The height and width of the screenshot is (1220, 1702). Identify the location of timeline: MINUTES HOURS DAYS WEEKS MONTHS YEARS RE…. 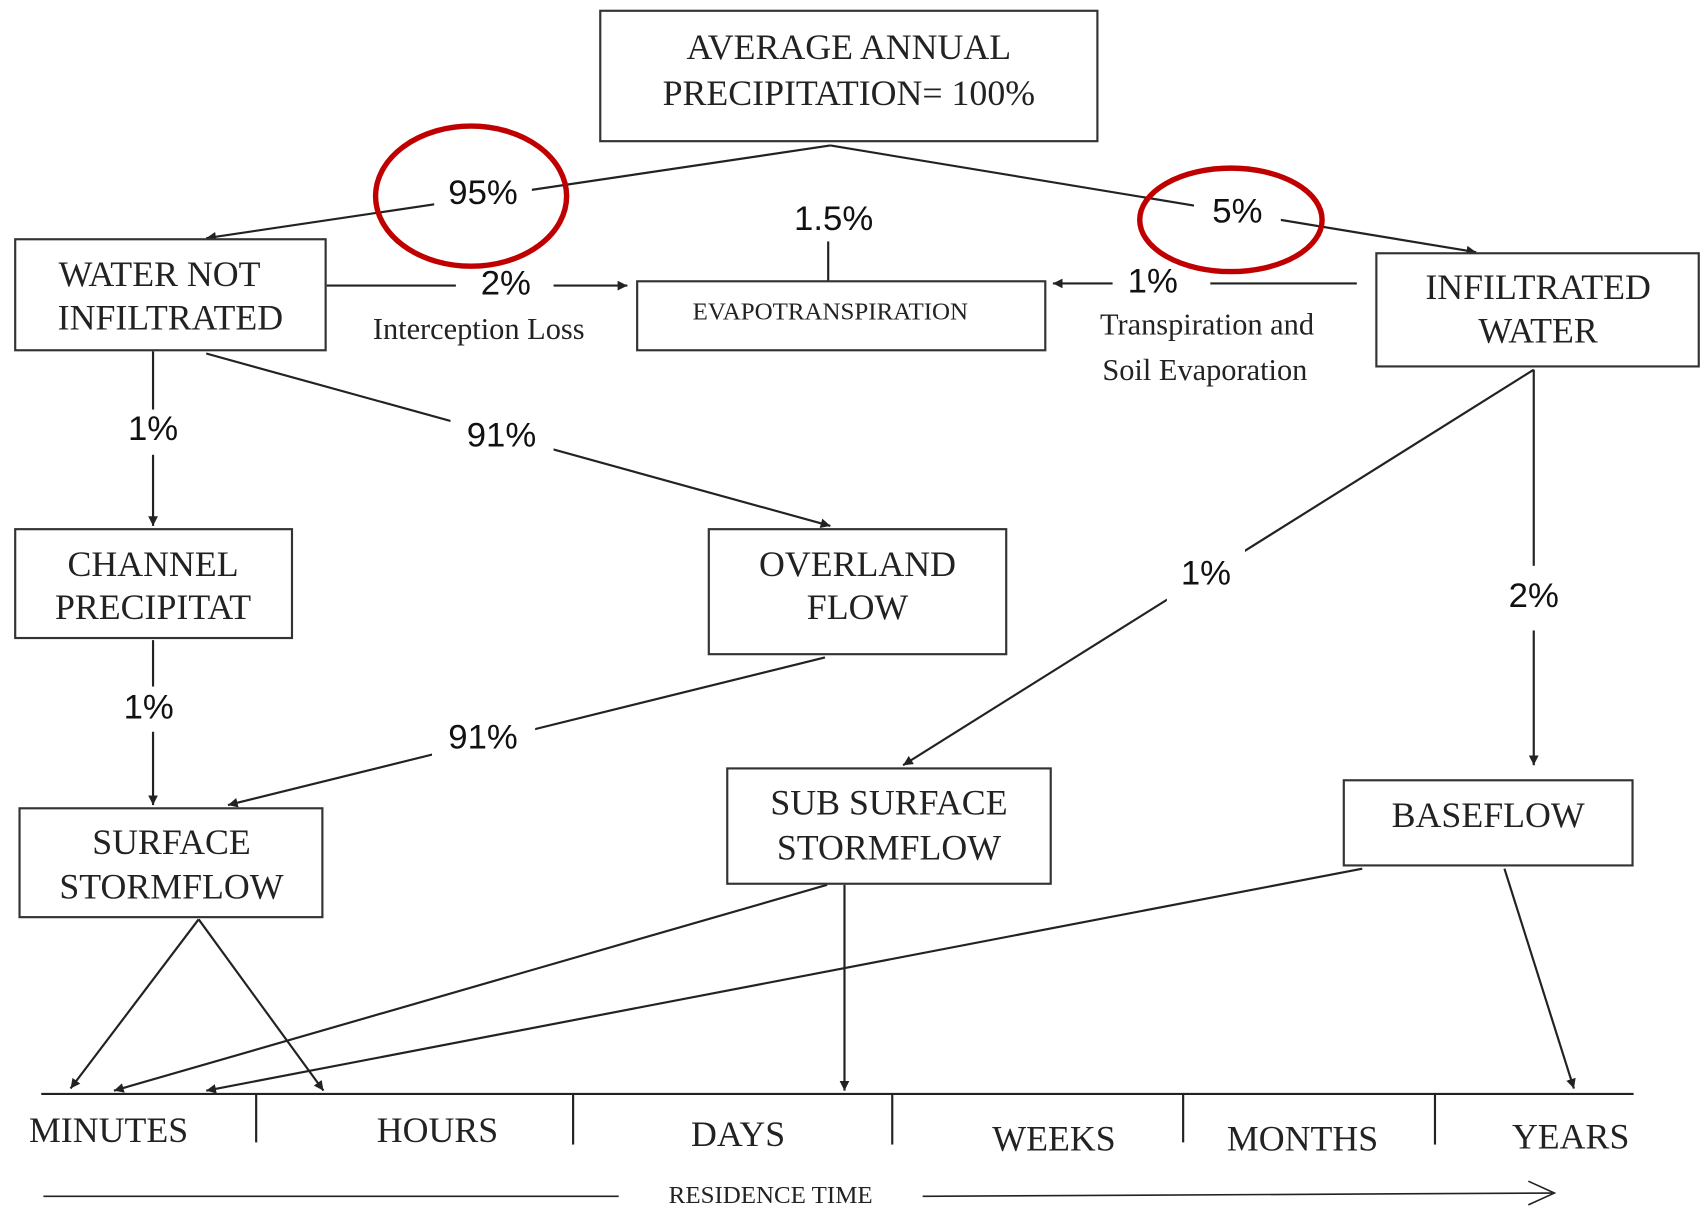
(831, 1150).